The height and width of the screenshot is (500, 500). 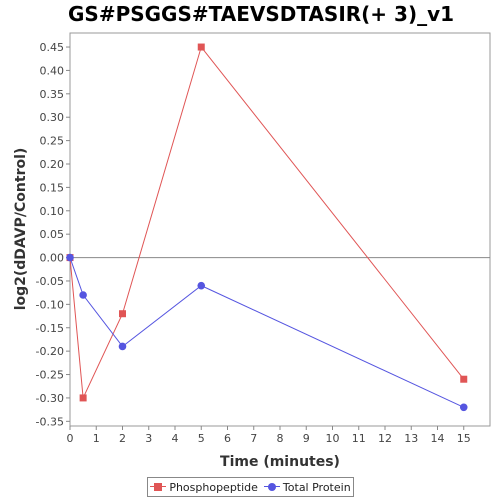 I want to click on x-tick-label: 3, so click(x=148, y=438).